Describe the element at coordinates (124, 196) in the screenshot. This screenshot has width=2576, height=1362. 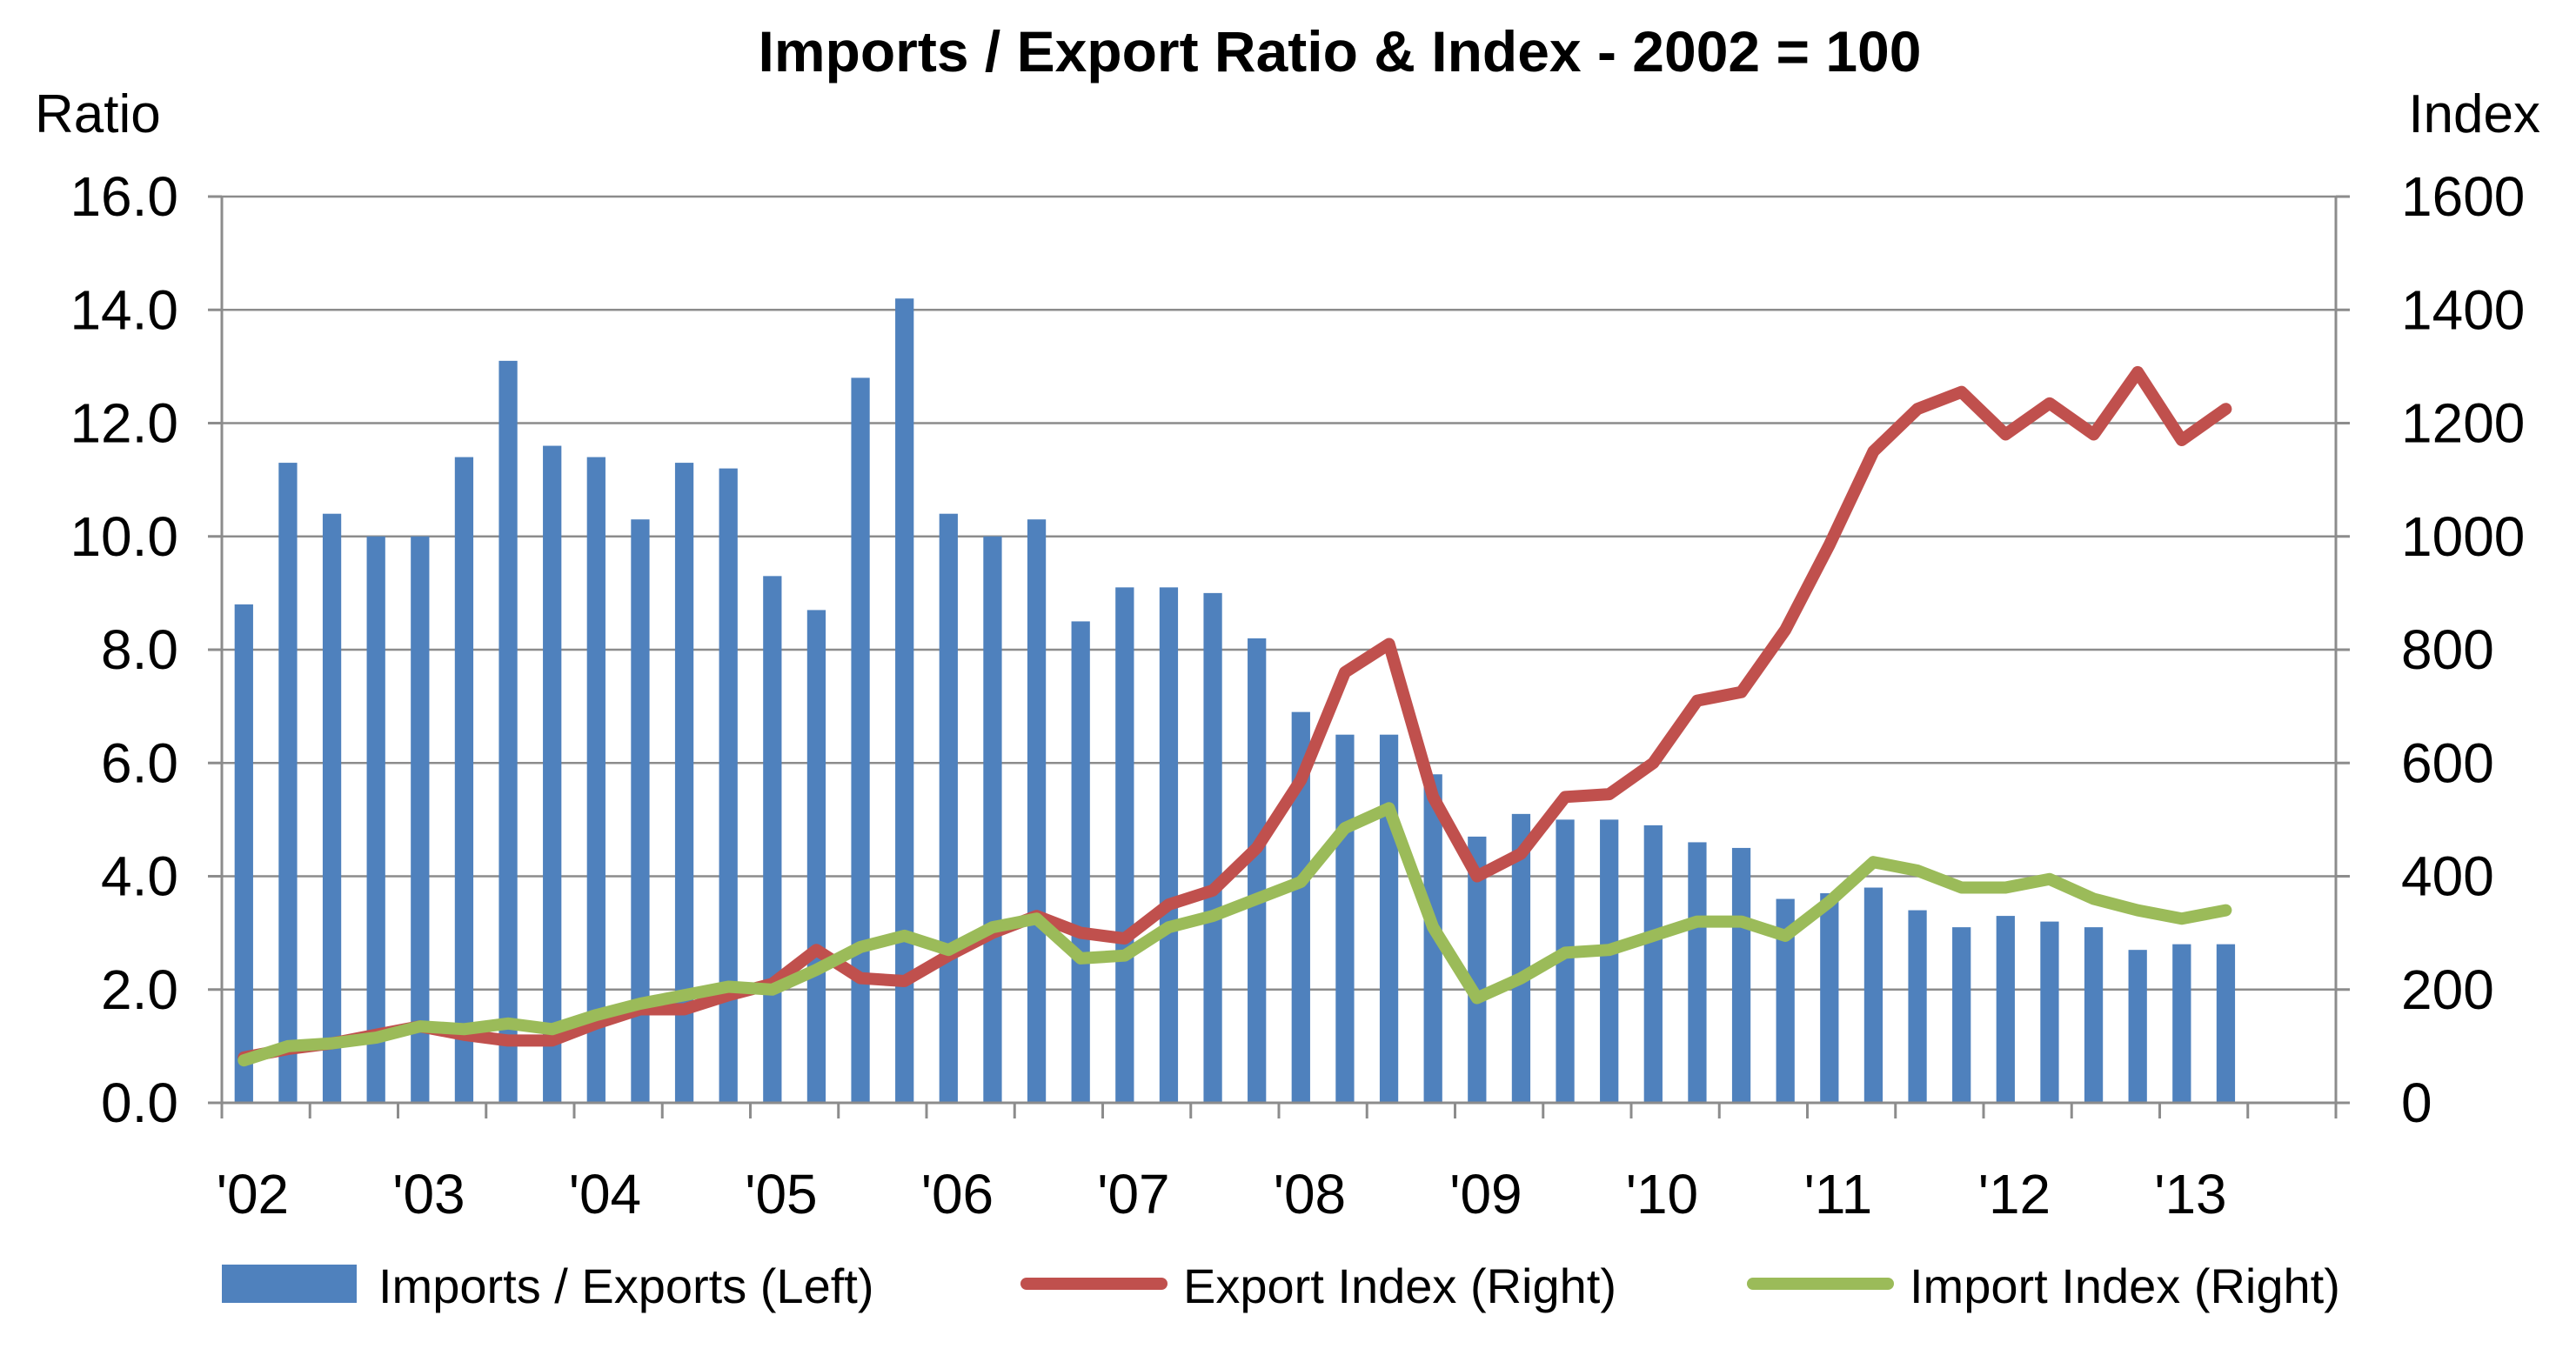
I see `left-tick-label: 16.0` at that location.